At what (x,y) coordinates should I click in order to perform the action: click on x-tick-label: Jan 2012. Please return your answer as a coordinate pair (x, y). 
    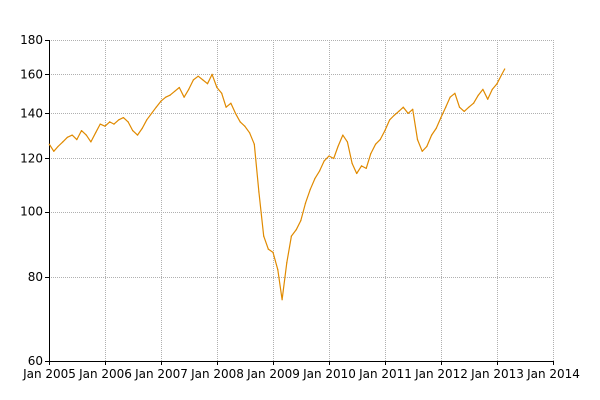
    Looking at the image, I should click on (441, 374).